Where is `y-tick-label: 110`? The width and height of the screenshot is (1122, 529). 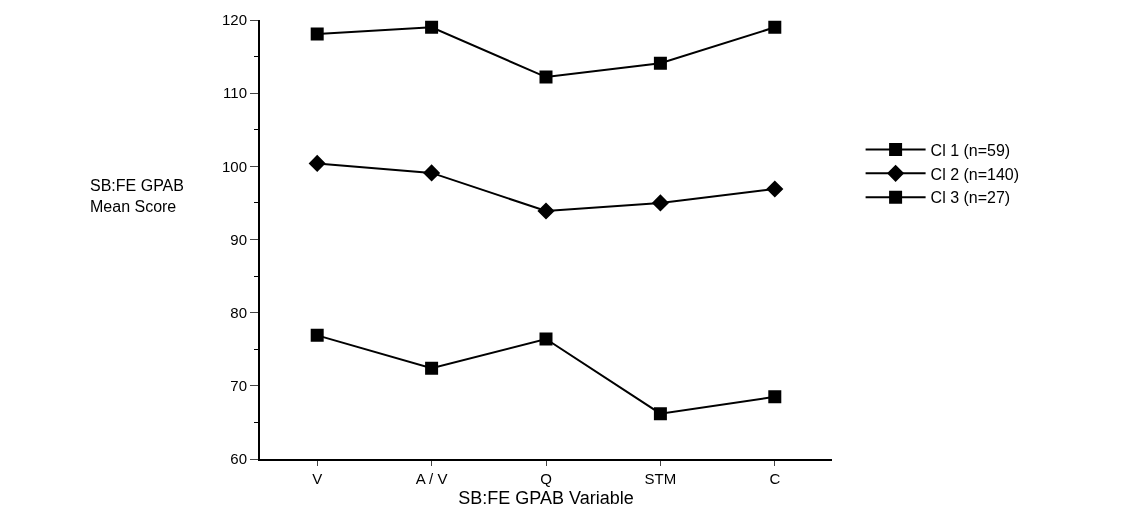
y-tick-label: 110 is located at coordinates (235, 93).